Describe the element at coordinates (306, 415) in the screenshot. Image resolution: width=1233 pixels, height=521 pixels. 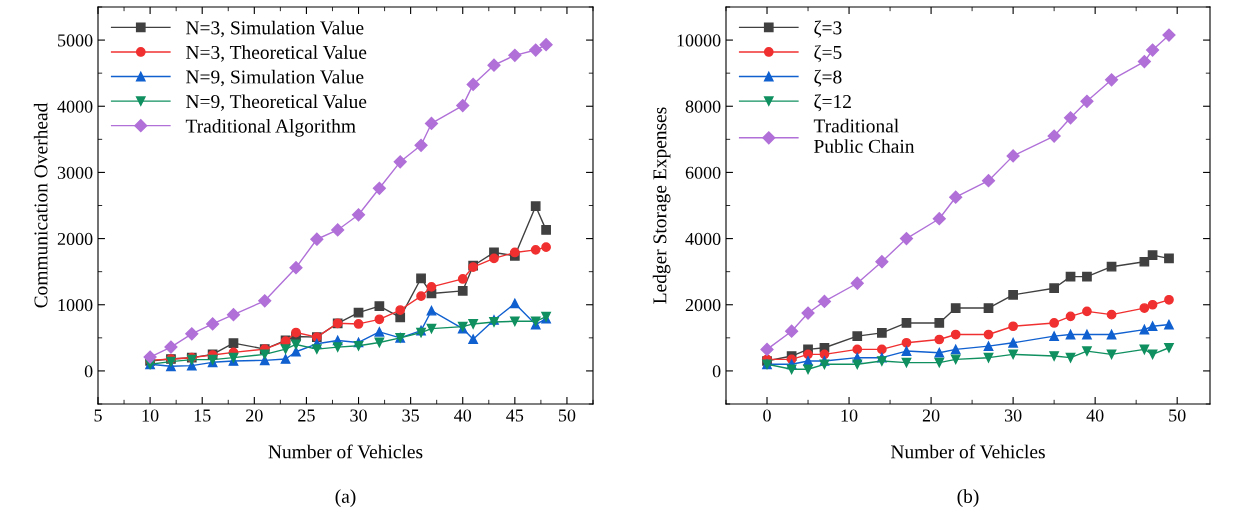
I see `x-tick-label: 25` at that location.